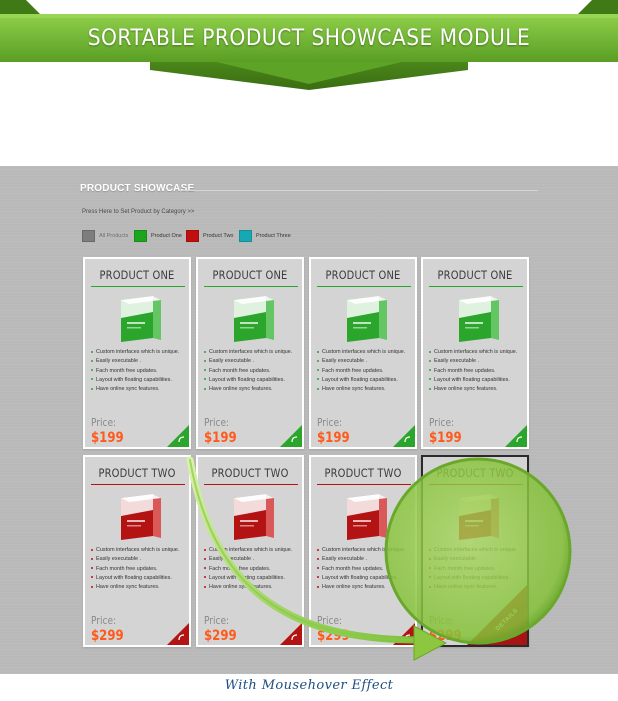 The width and height of the screenshot is (618, 701). Describe the element at coordinates (363, 275) in the screenshot. I see `product-name: PRODUCT ONE` at that location.